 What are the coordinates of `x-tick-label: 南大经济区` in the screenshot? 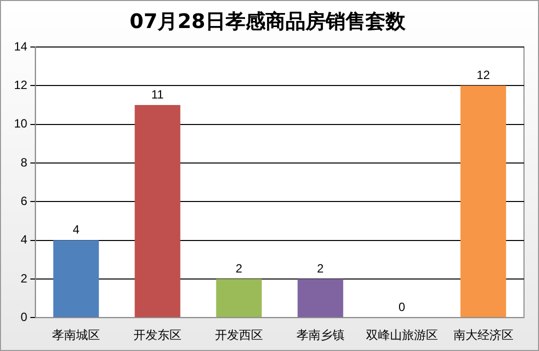 It's located at (483, 335).